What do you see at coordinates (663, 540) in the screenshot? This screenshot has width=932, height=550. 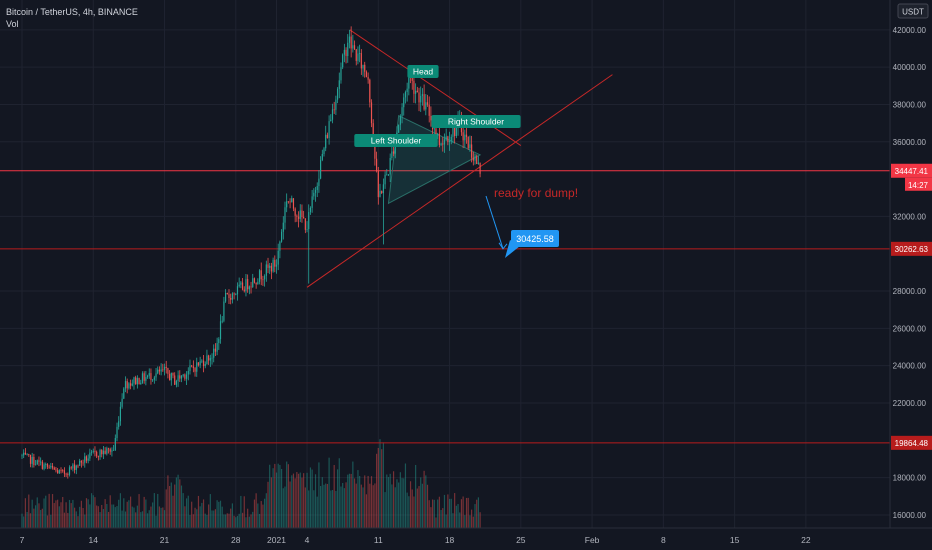 I see `time-tick-label: 8` at bounding box center [663, 540].